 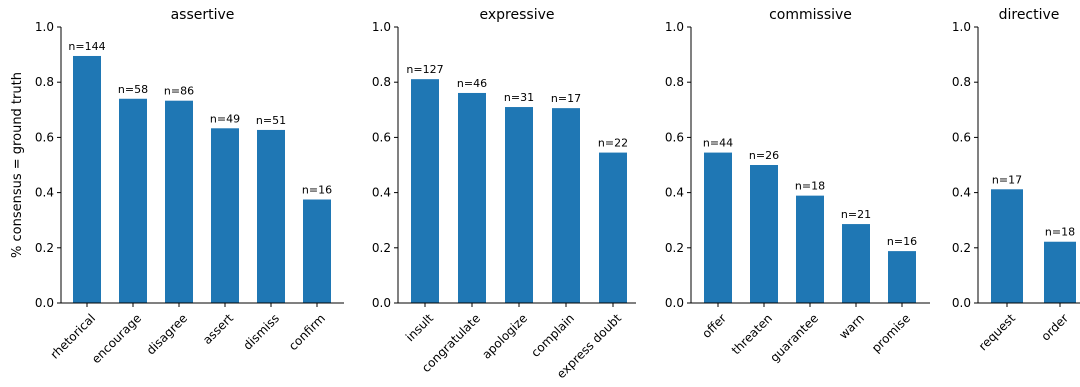 I want to click on x-tick-label: warn, so click(x=851, y=326).